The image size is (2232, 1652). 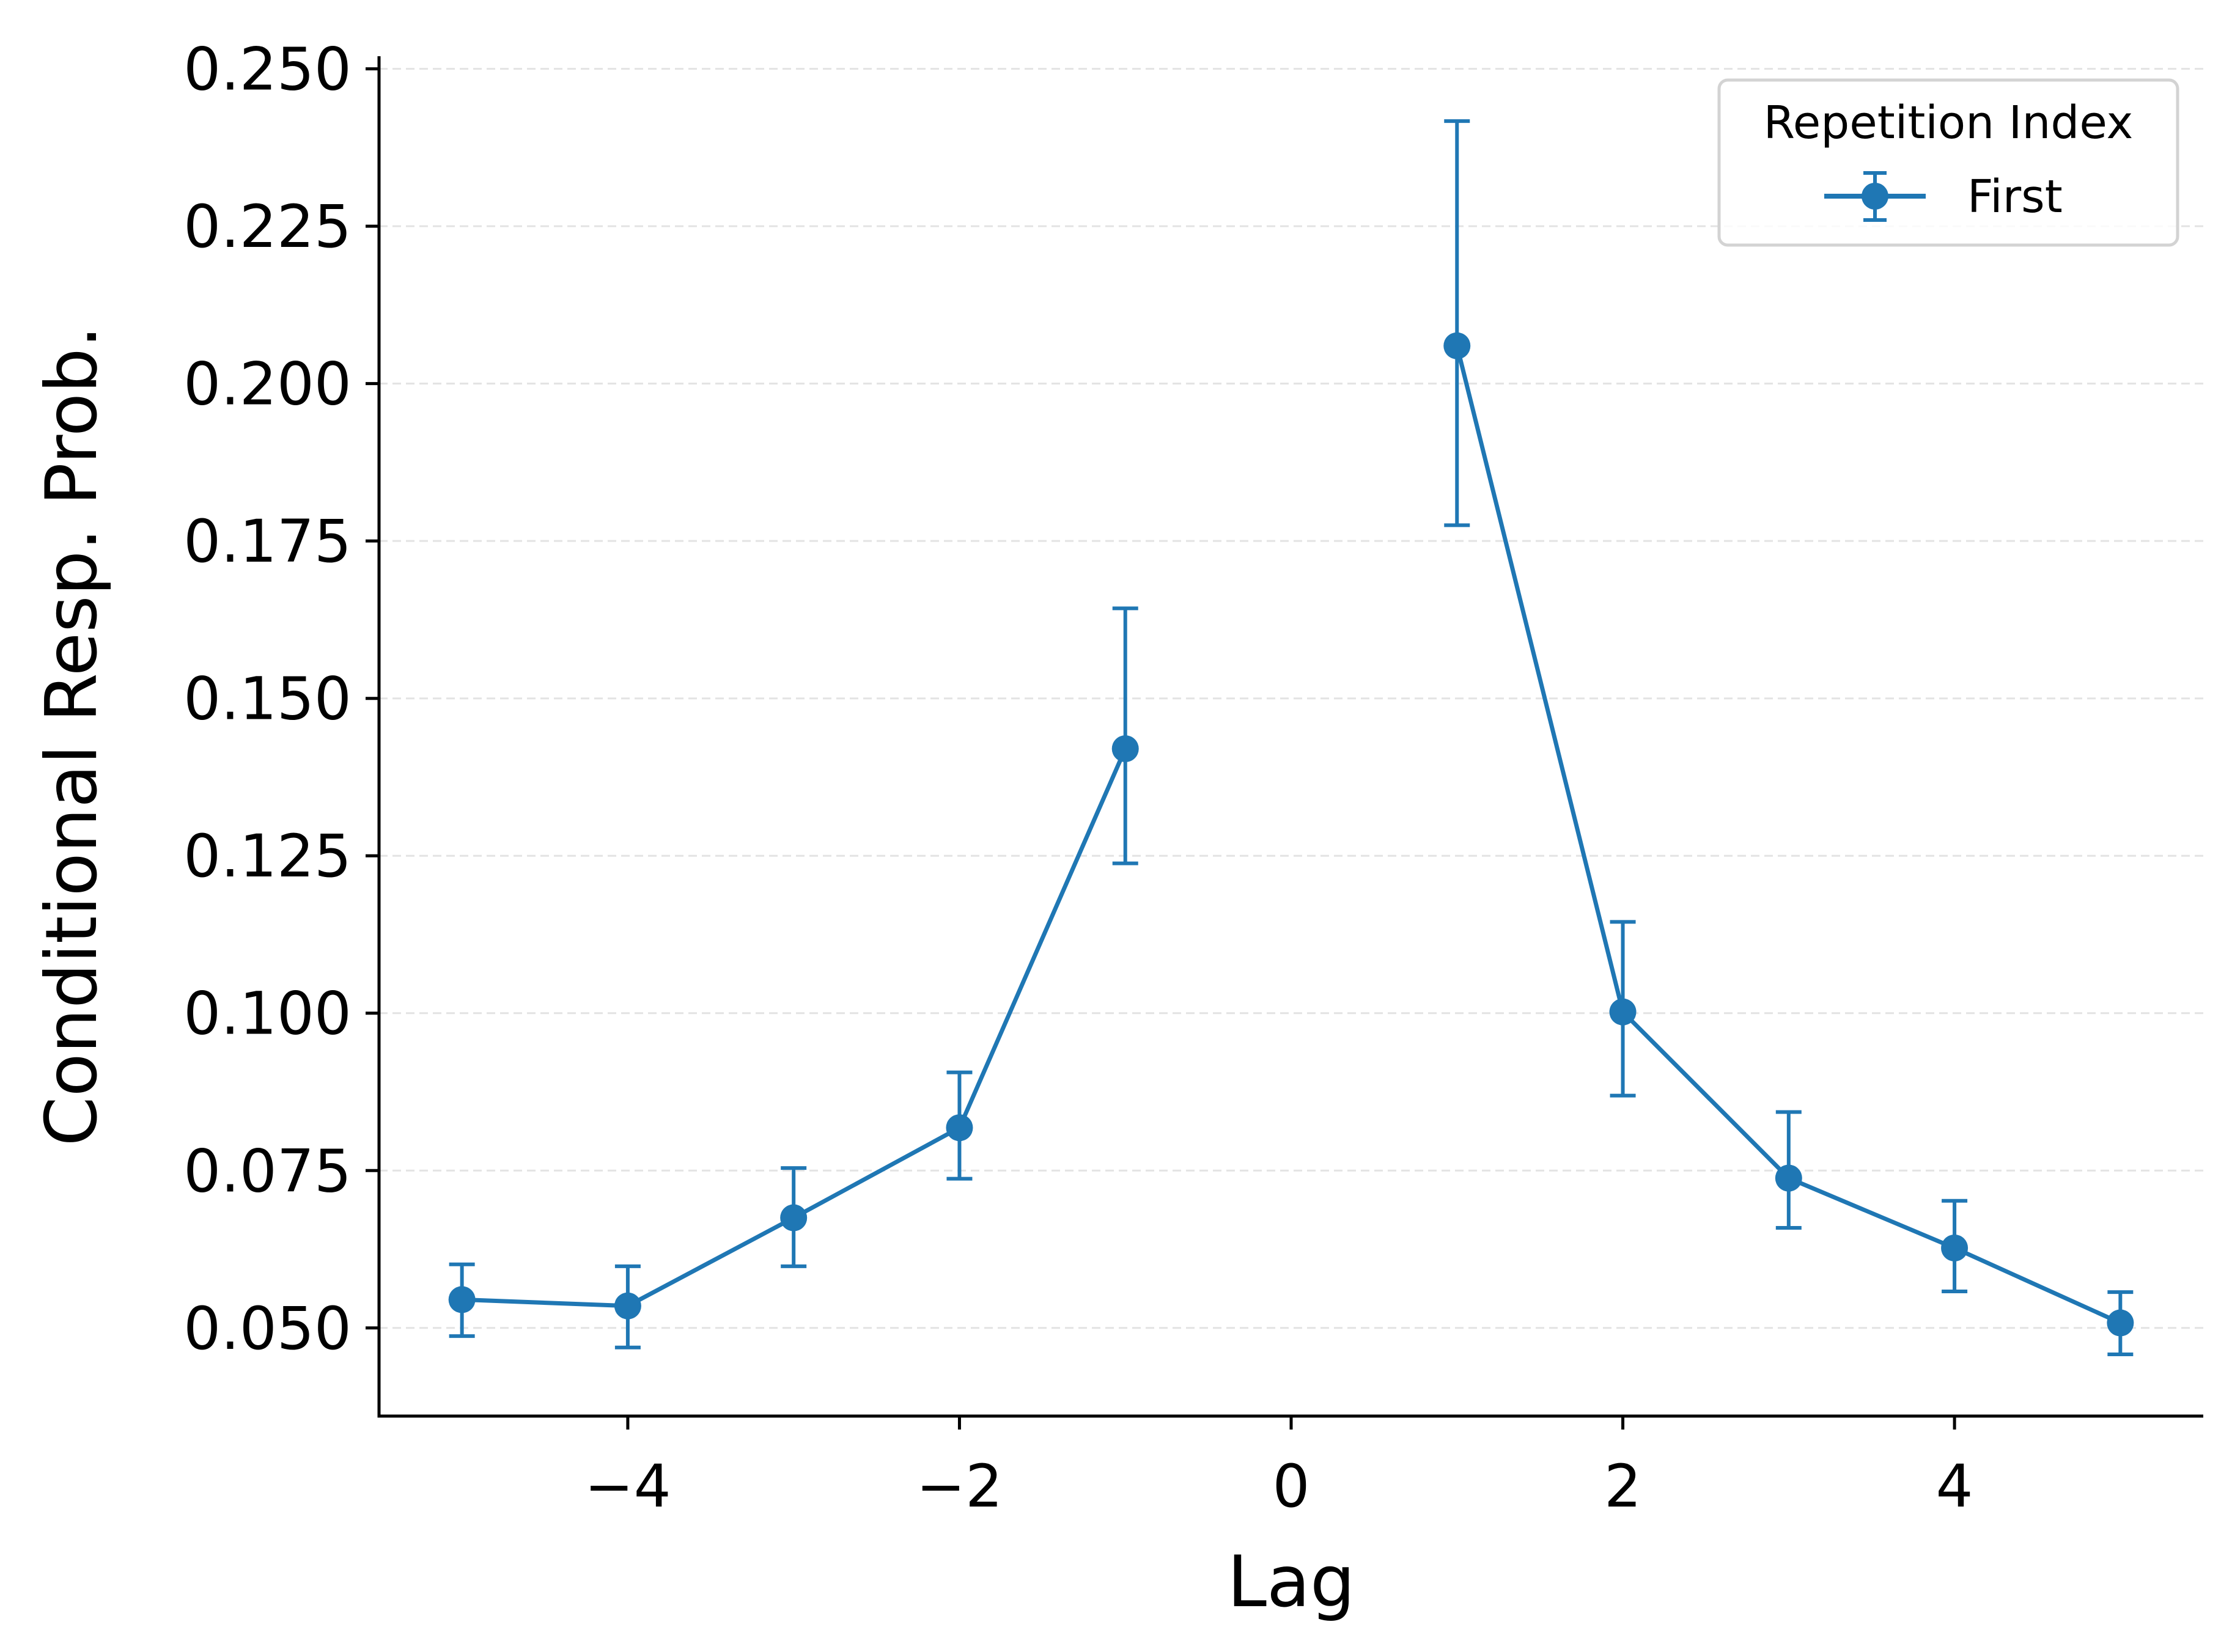 I want to click on legend: Repetition Index First, so click(x=1948, y=162).